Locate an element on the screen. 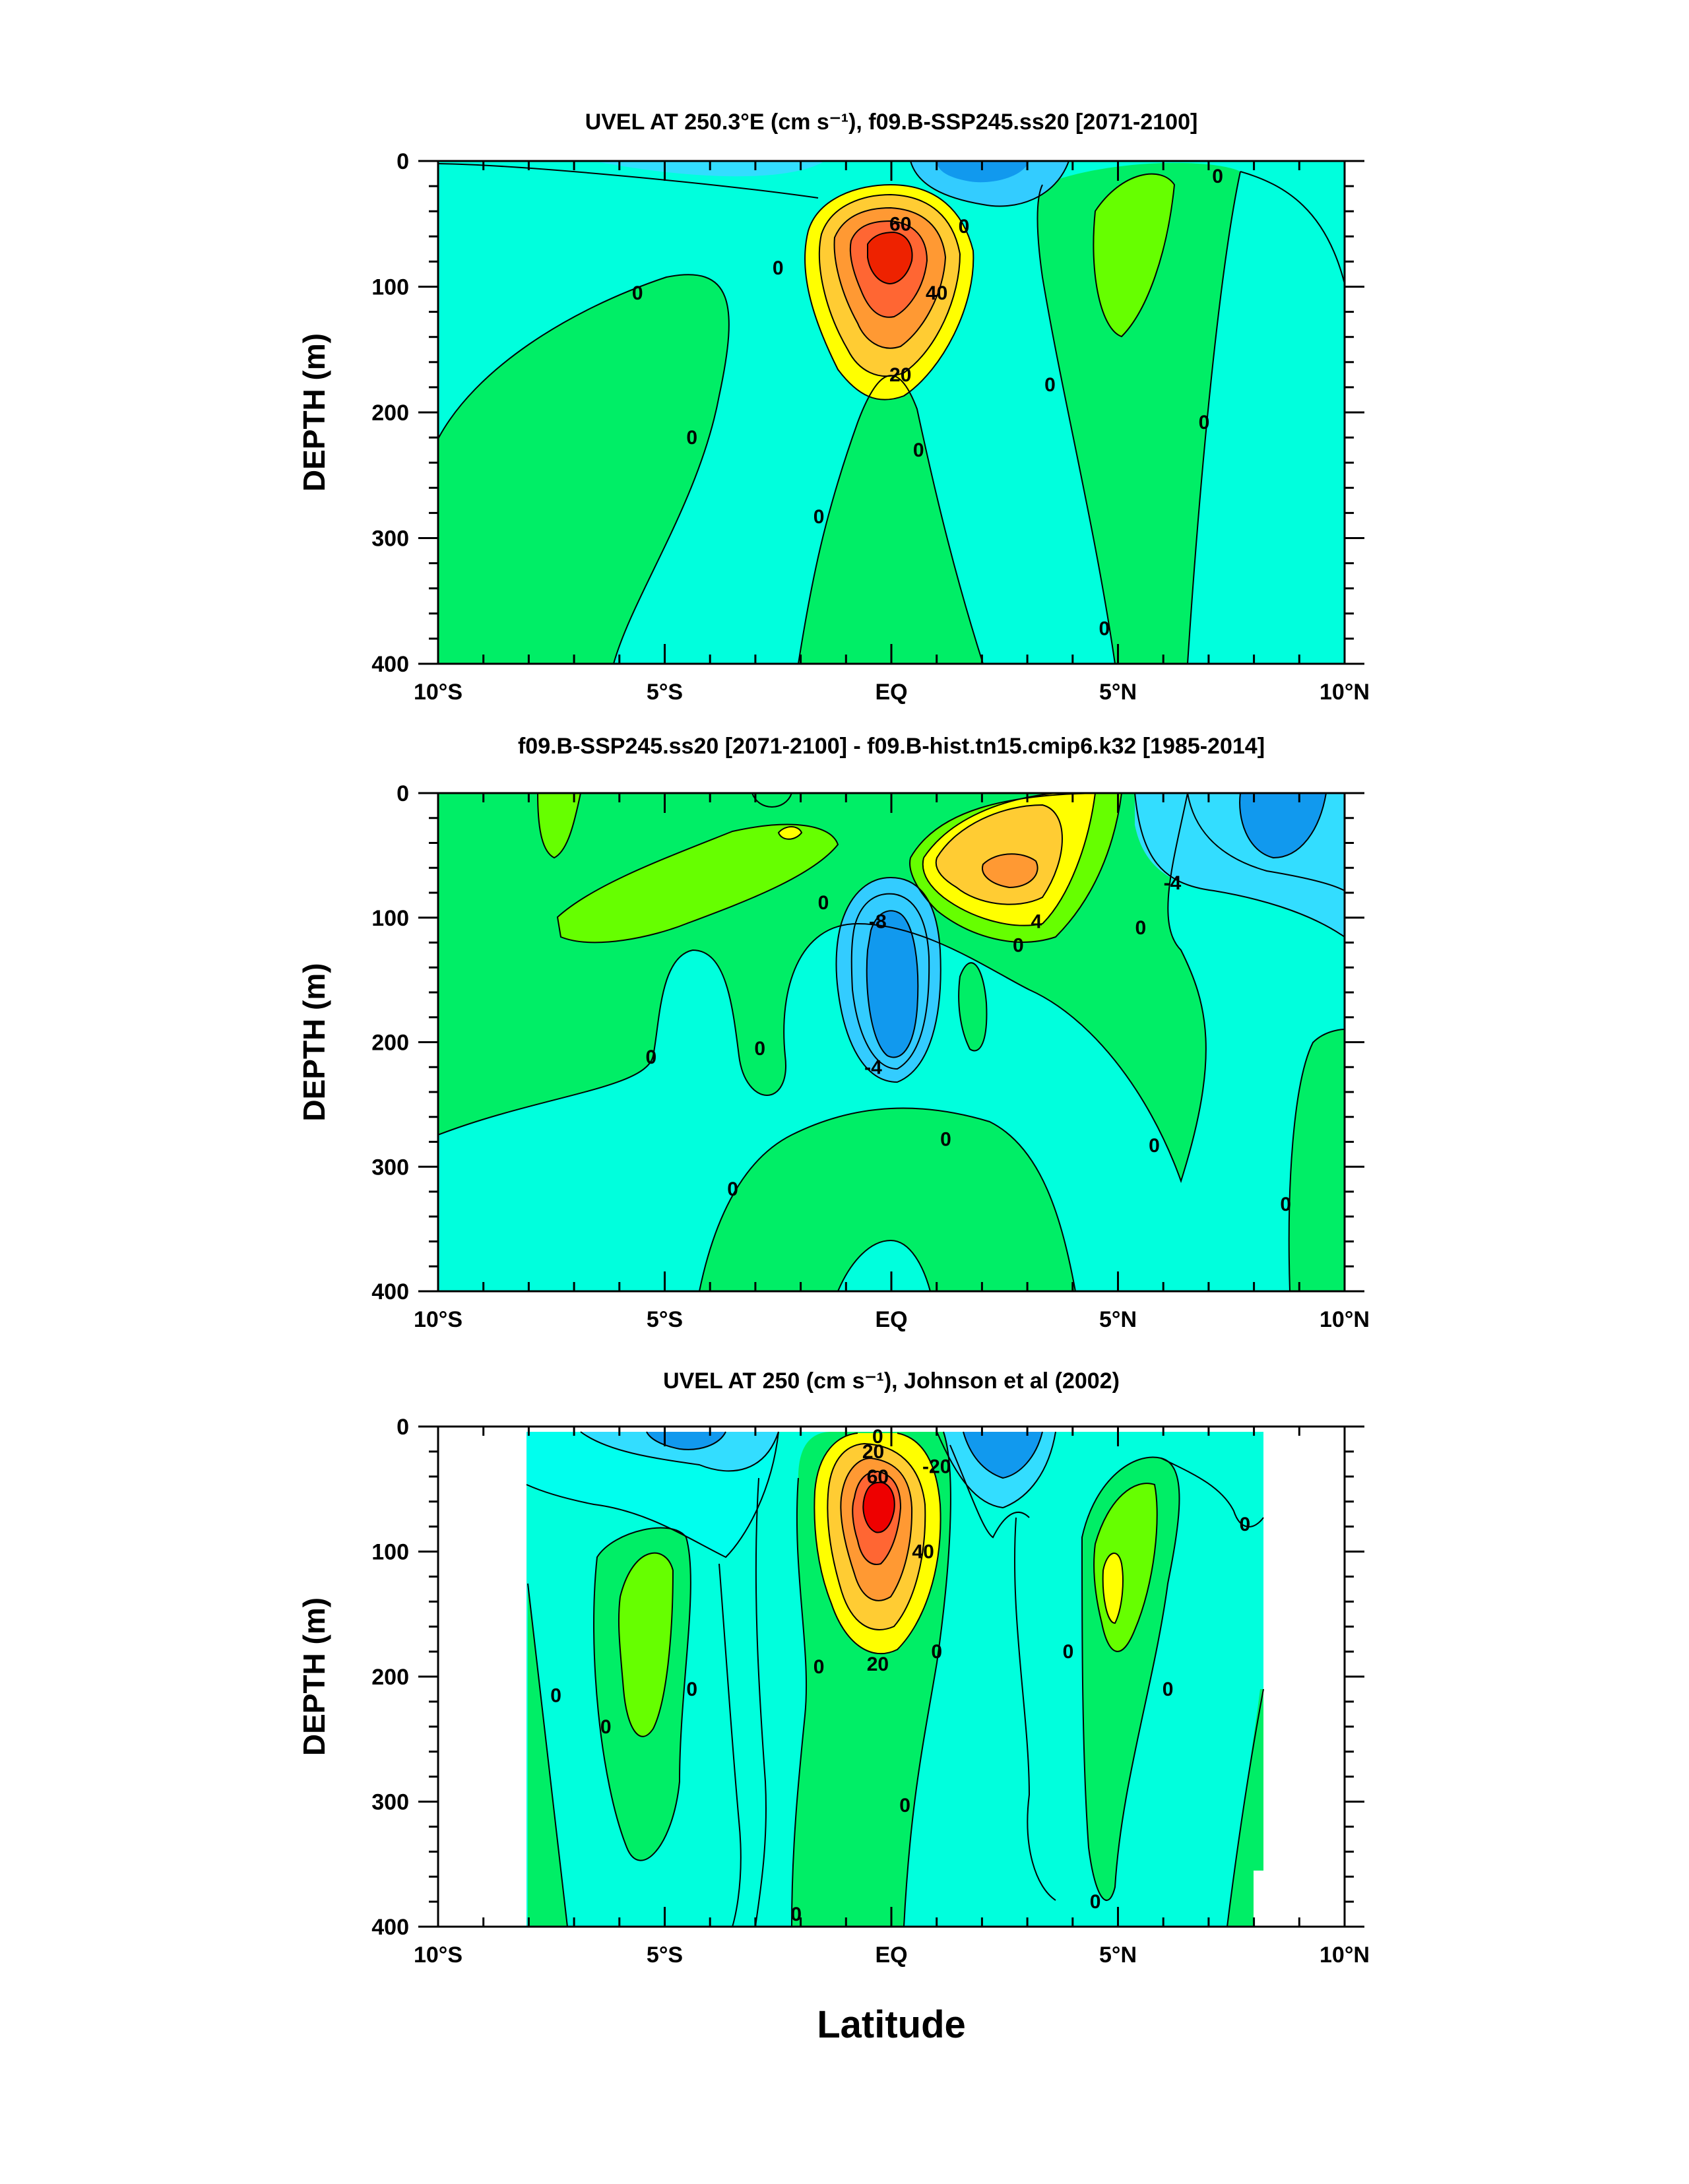  panel-3-far-east-green is located at coordinates (1245, 1808).